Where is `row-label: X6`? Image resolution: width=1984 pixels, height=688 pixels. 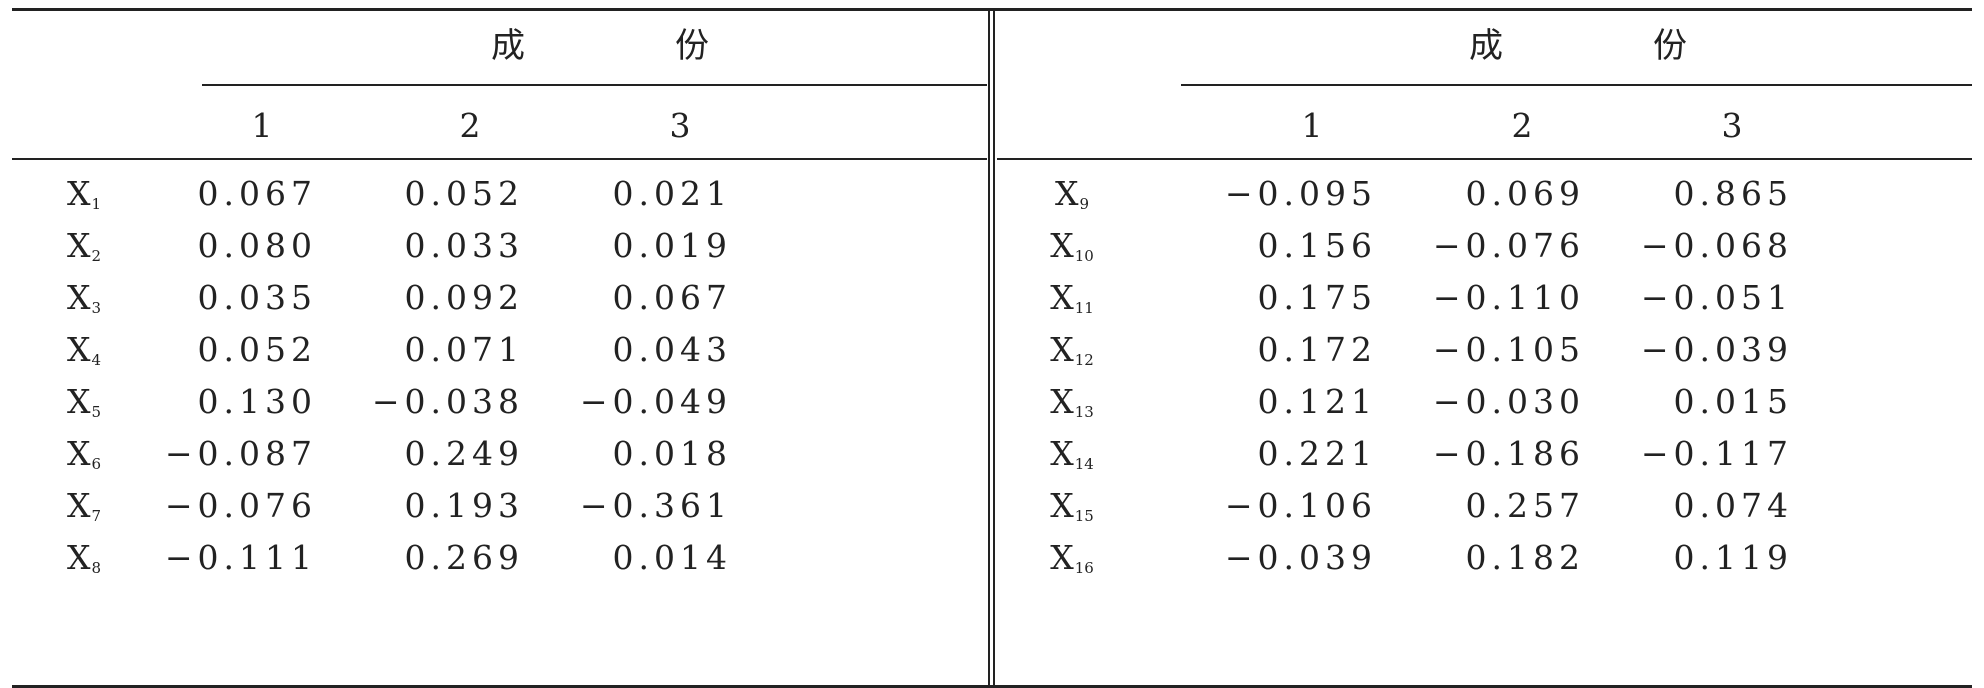
row-label: X6 is located at coordinates (84, 459).